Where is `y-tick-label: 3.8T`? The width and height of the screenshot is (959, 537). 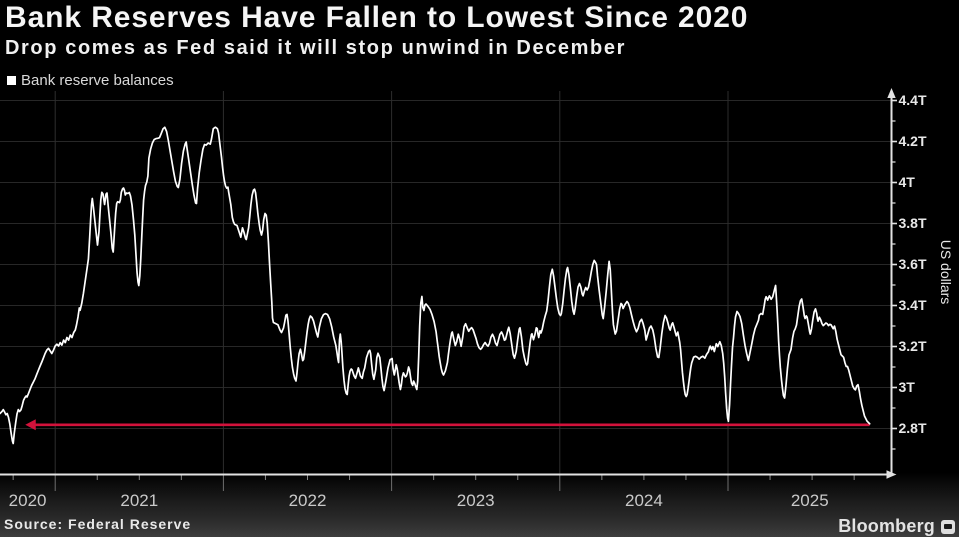 y-tick-label: 3.8T is located at coordinates (913, 223).